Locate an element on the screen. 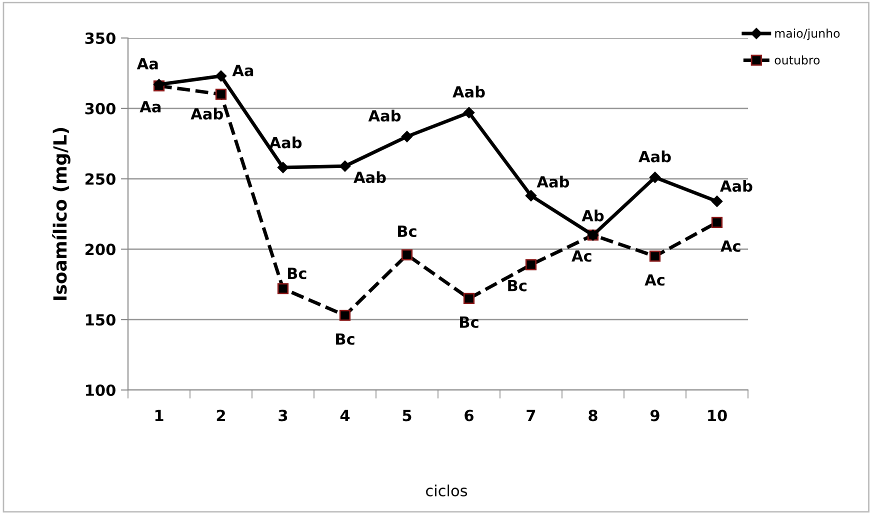 This screenshot has width=874, height=517. x-tick-label: 8 is located at coordinates (593, 416).